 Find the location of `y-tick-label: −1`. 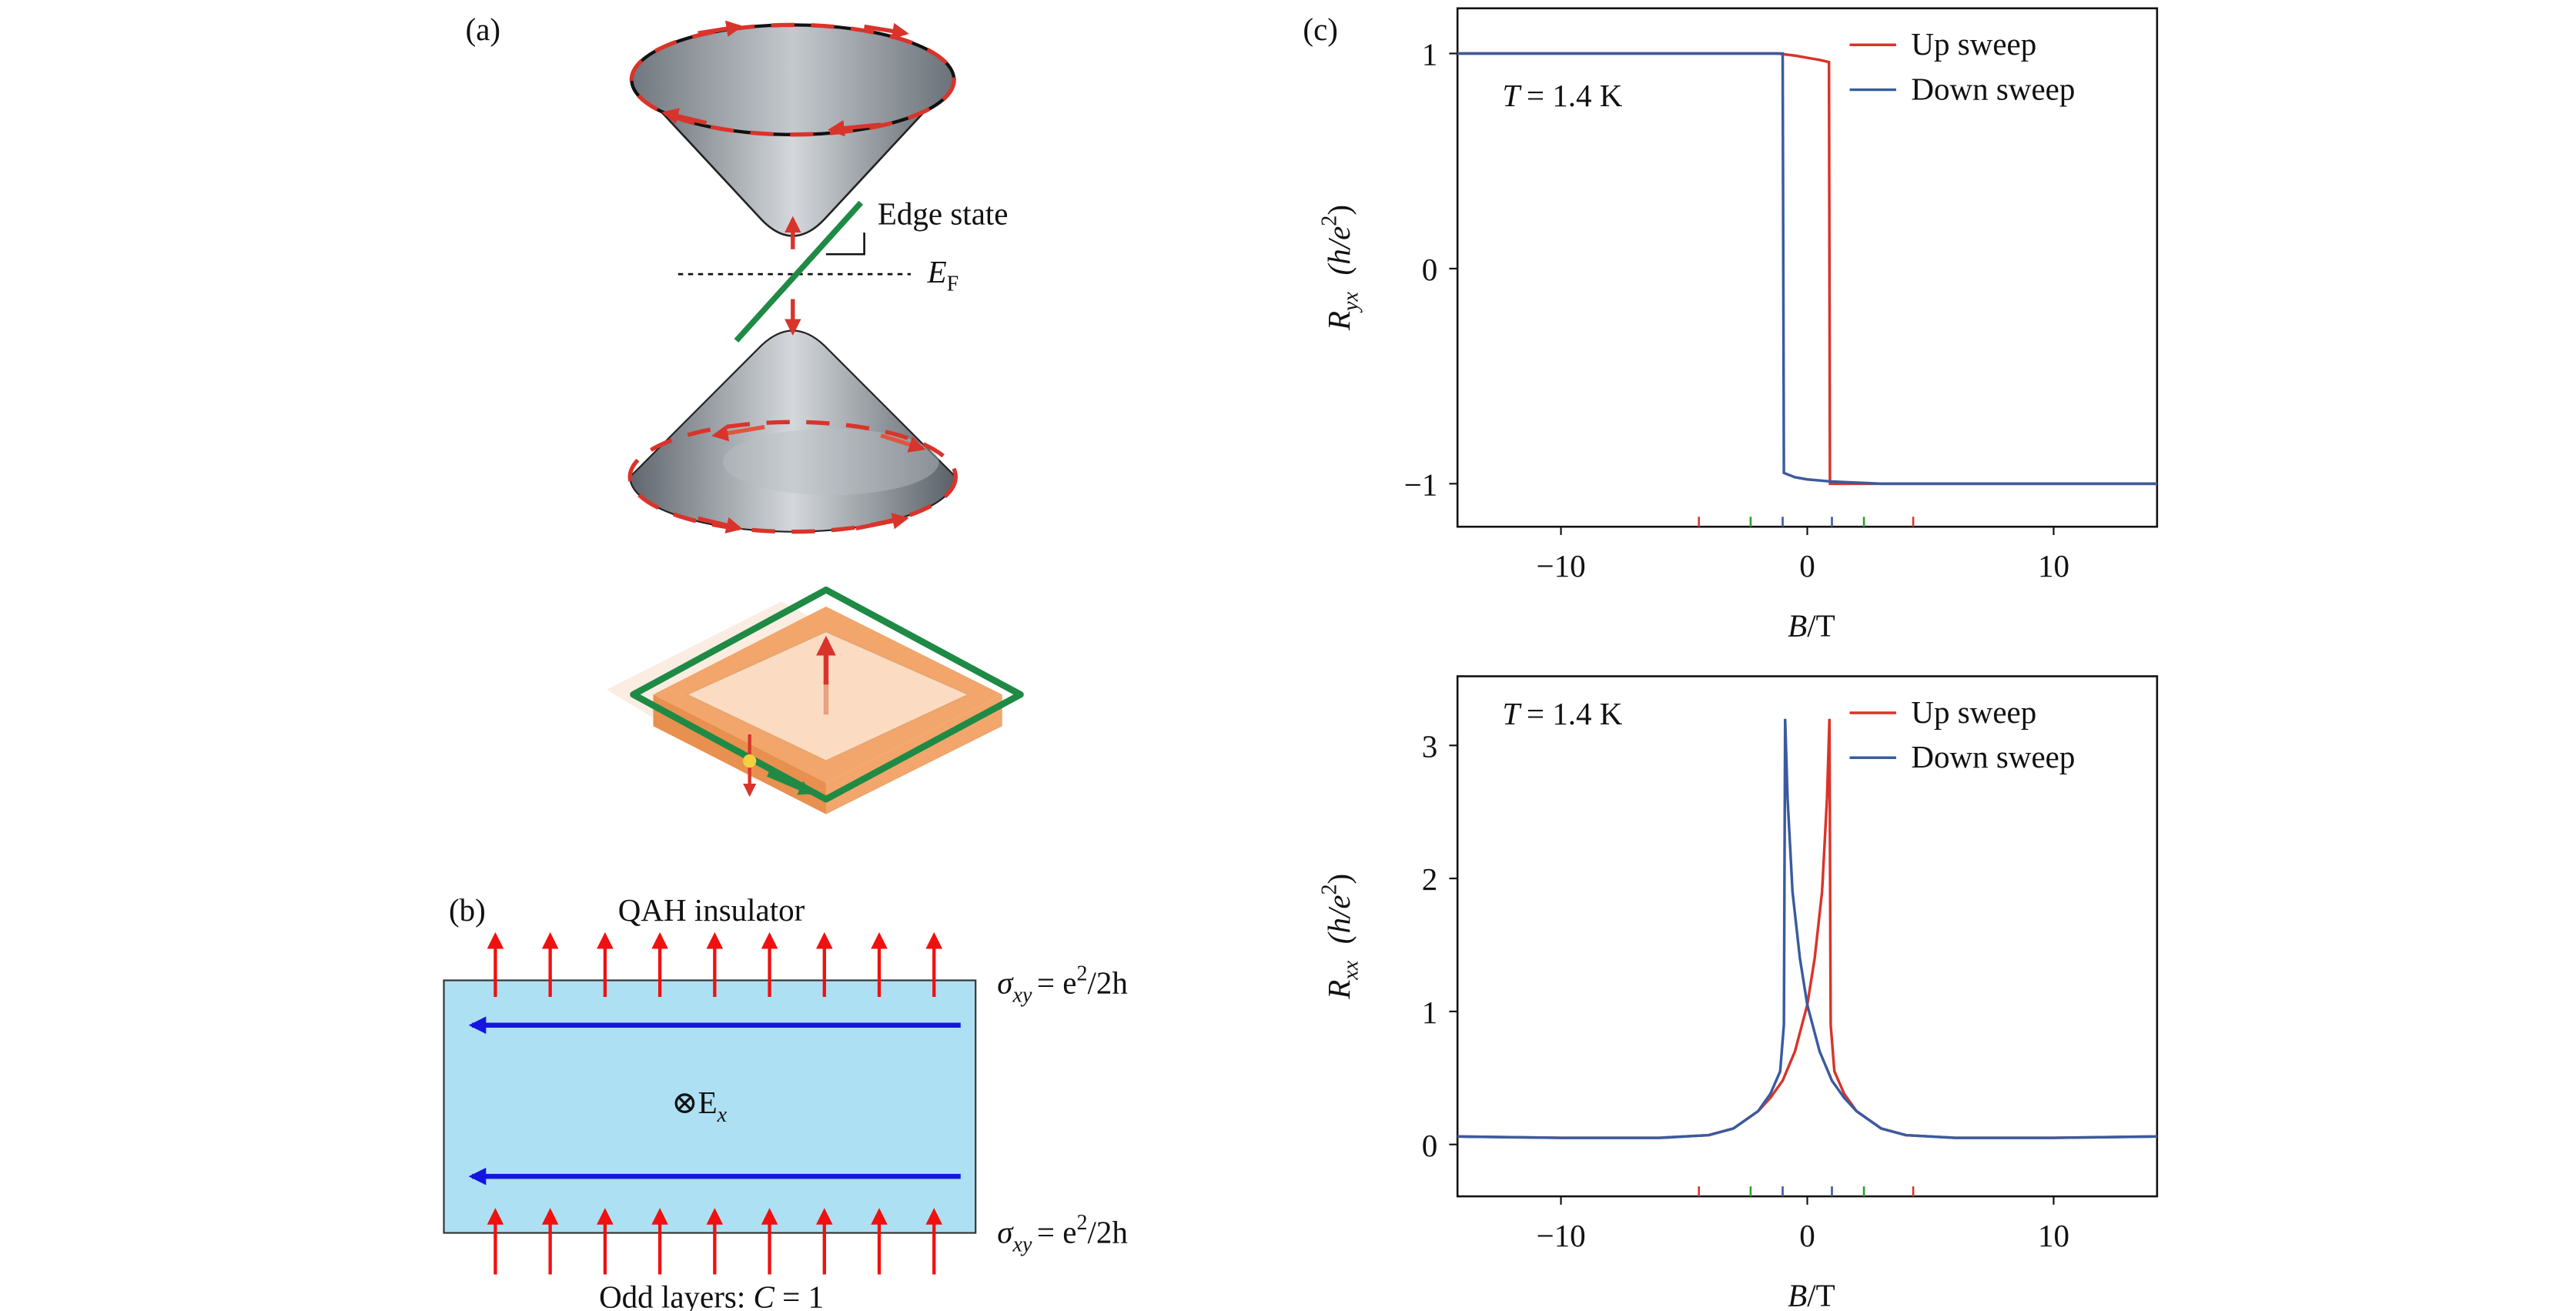

y-tick-label: −1 is located at coordinates (1421, 484).